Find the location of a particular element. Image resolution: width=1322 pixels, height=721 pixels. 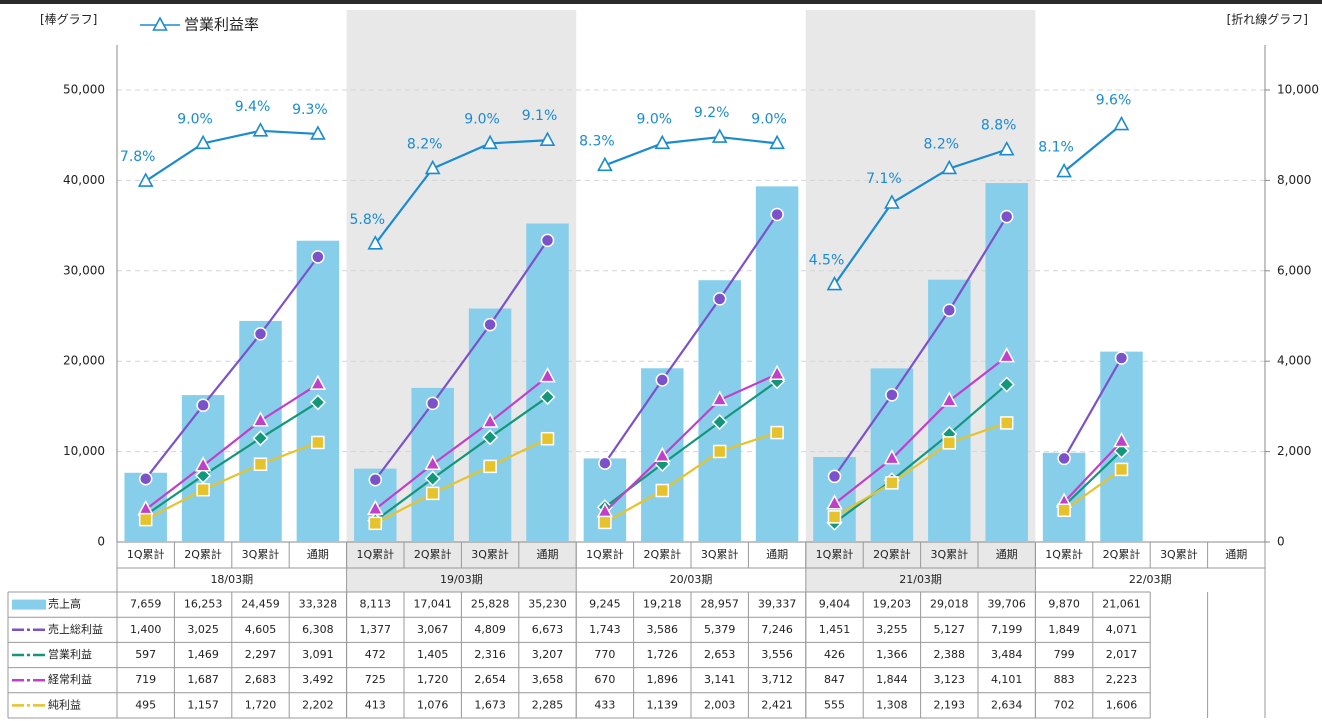

table-cell: 719 is located at coordinates (145, 679).